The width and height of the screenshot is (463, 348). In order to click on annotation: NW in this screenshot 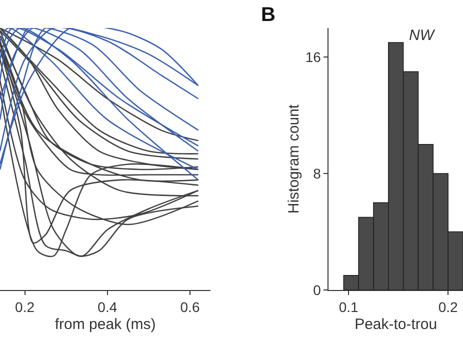, I will do `click(422, 35)`.